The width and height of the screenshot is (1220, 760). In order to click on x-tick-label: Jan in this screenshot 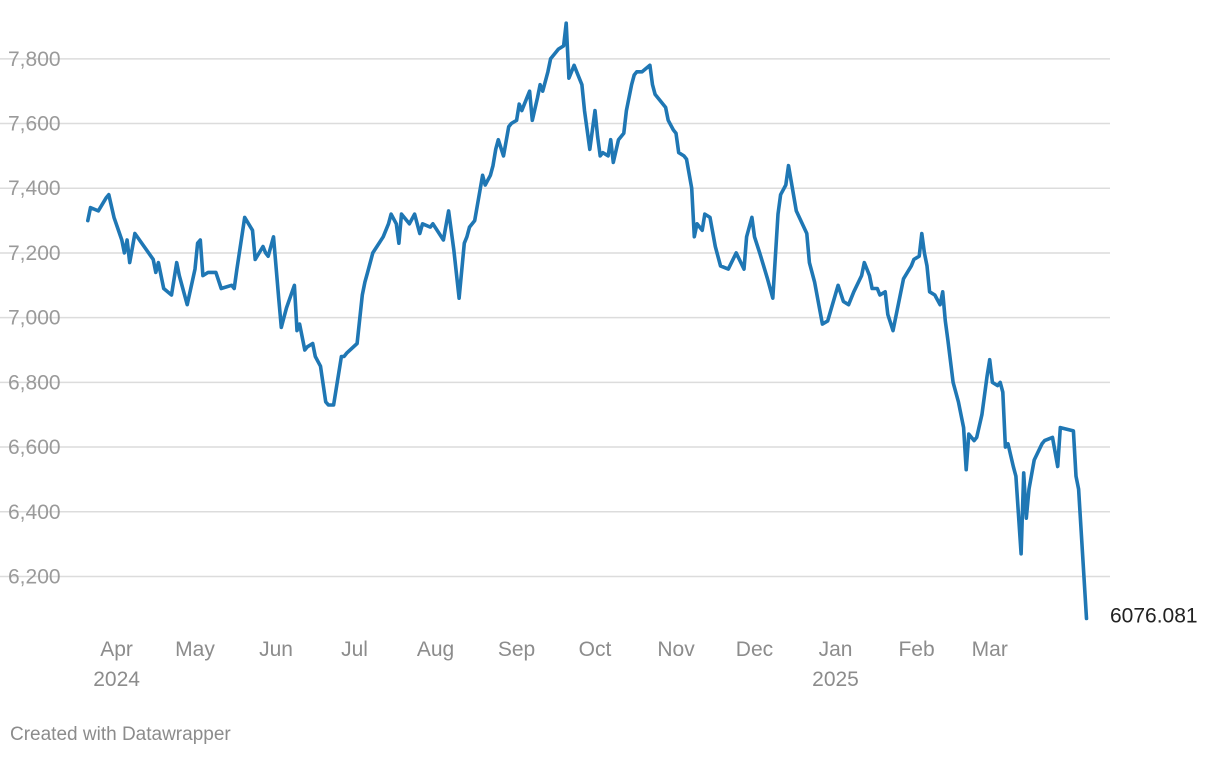, I will do `click(836, 649)`.